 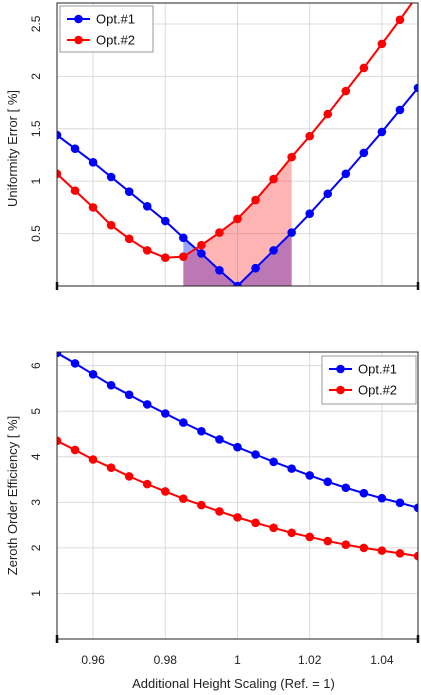 What do you see at coordinates (36, 128) in the screenshot?
I see `y-tick-label: 1.5` at bounding box center [36, 128].